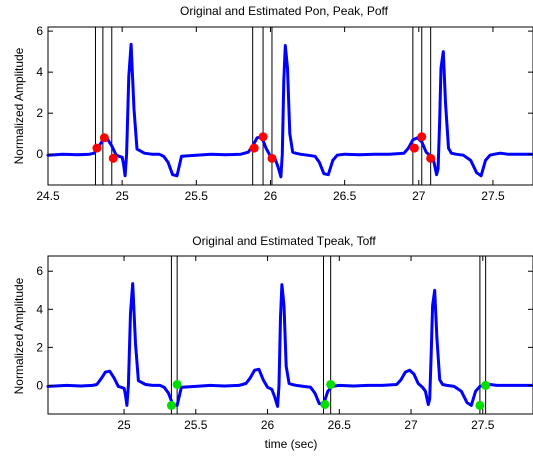 Image resolution: width=533 pixels, height=458 pixels. Describe the element at coordinates (291, 444) in the screenshot. I see `x-axis-label: time (sec)` at that location.